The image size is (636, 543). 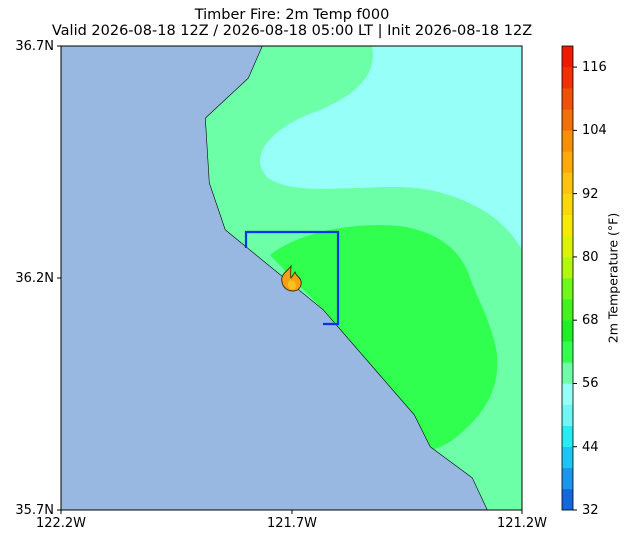 I want to click on lon-label-122-2: 122.2W, so click(x=61, y=523).